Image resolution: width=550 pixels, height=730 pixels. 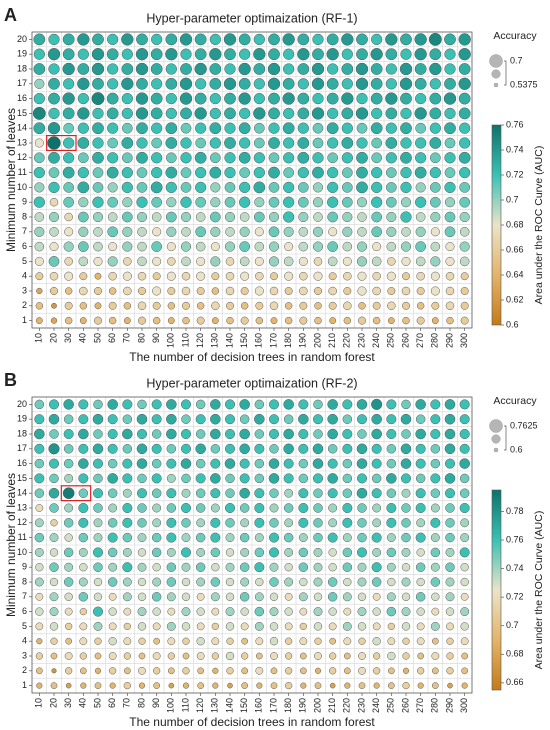 I want to click on panel-label: A, so click(x=10, y=15).